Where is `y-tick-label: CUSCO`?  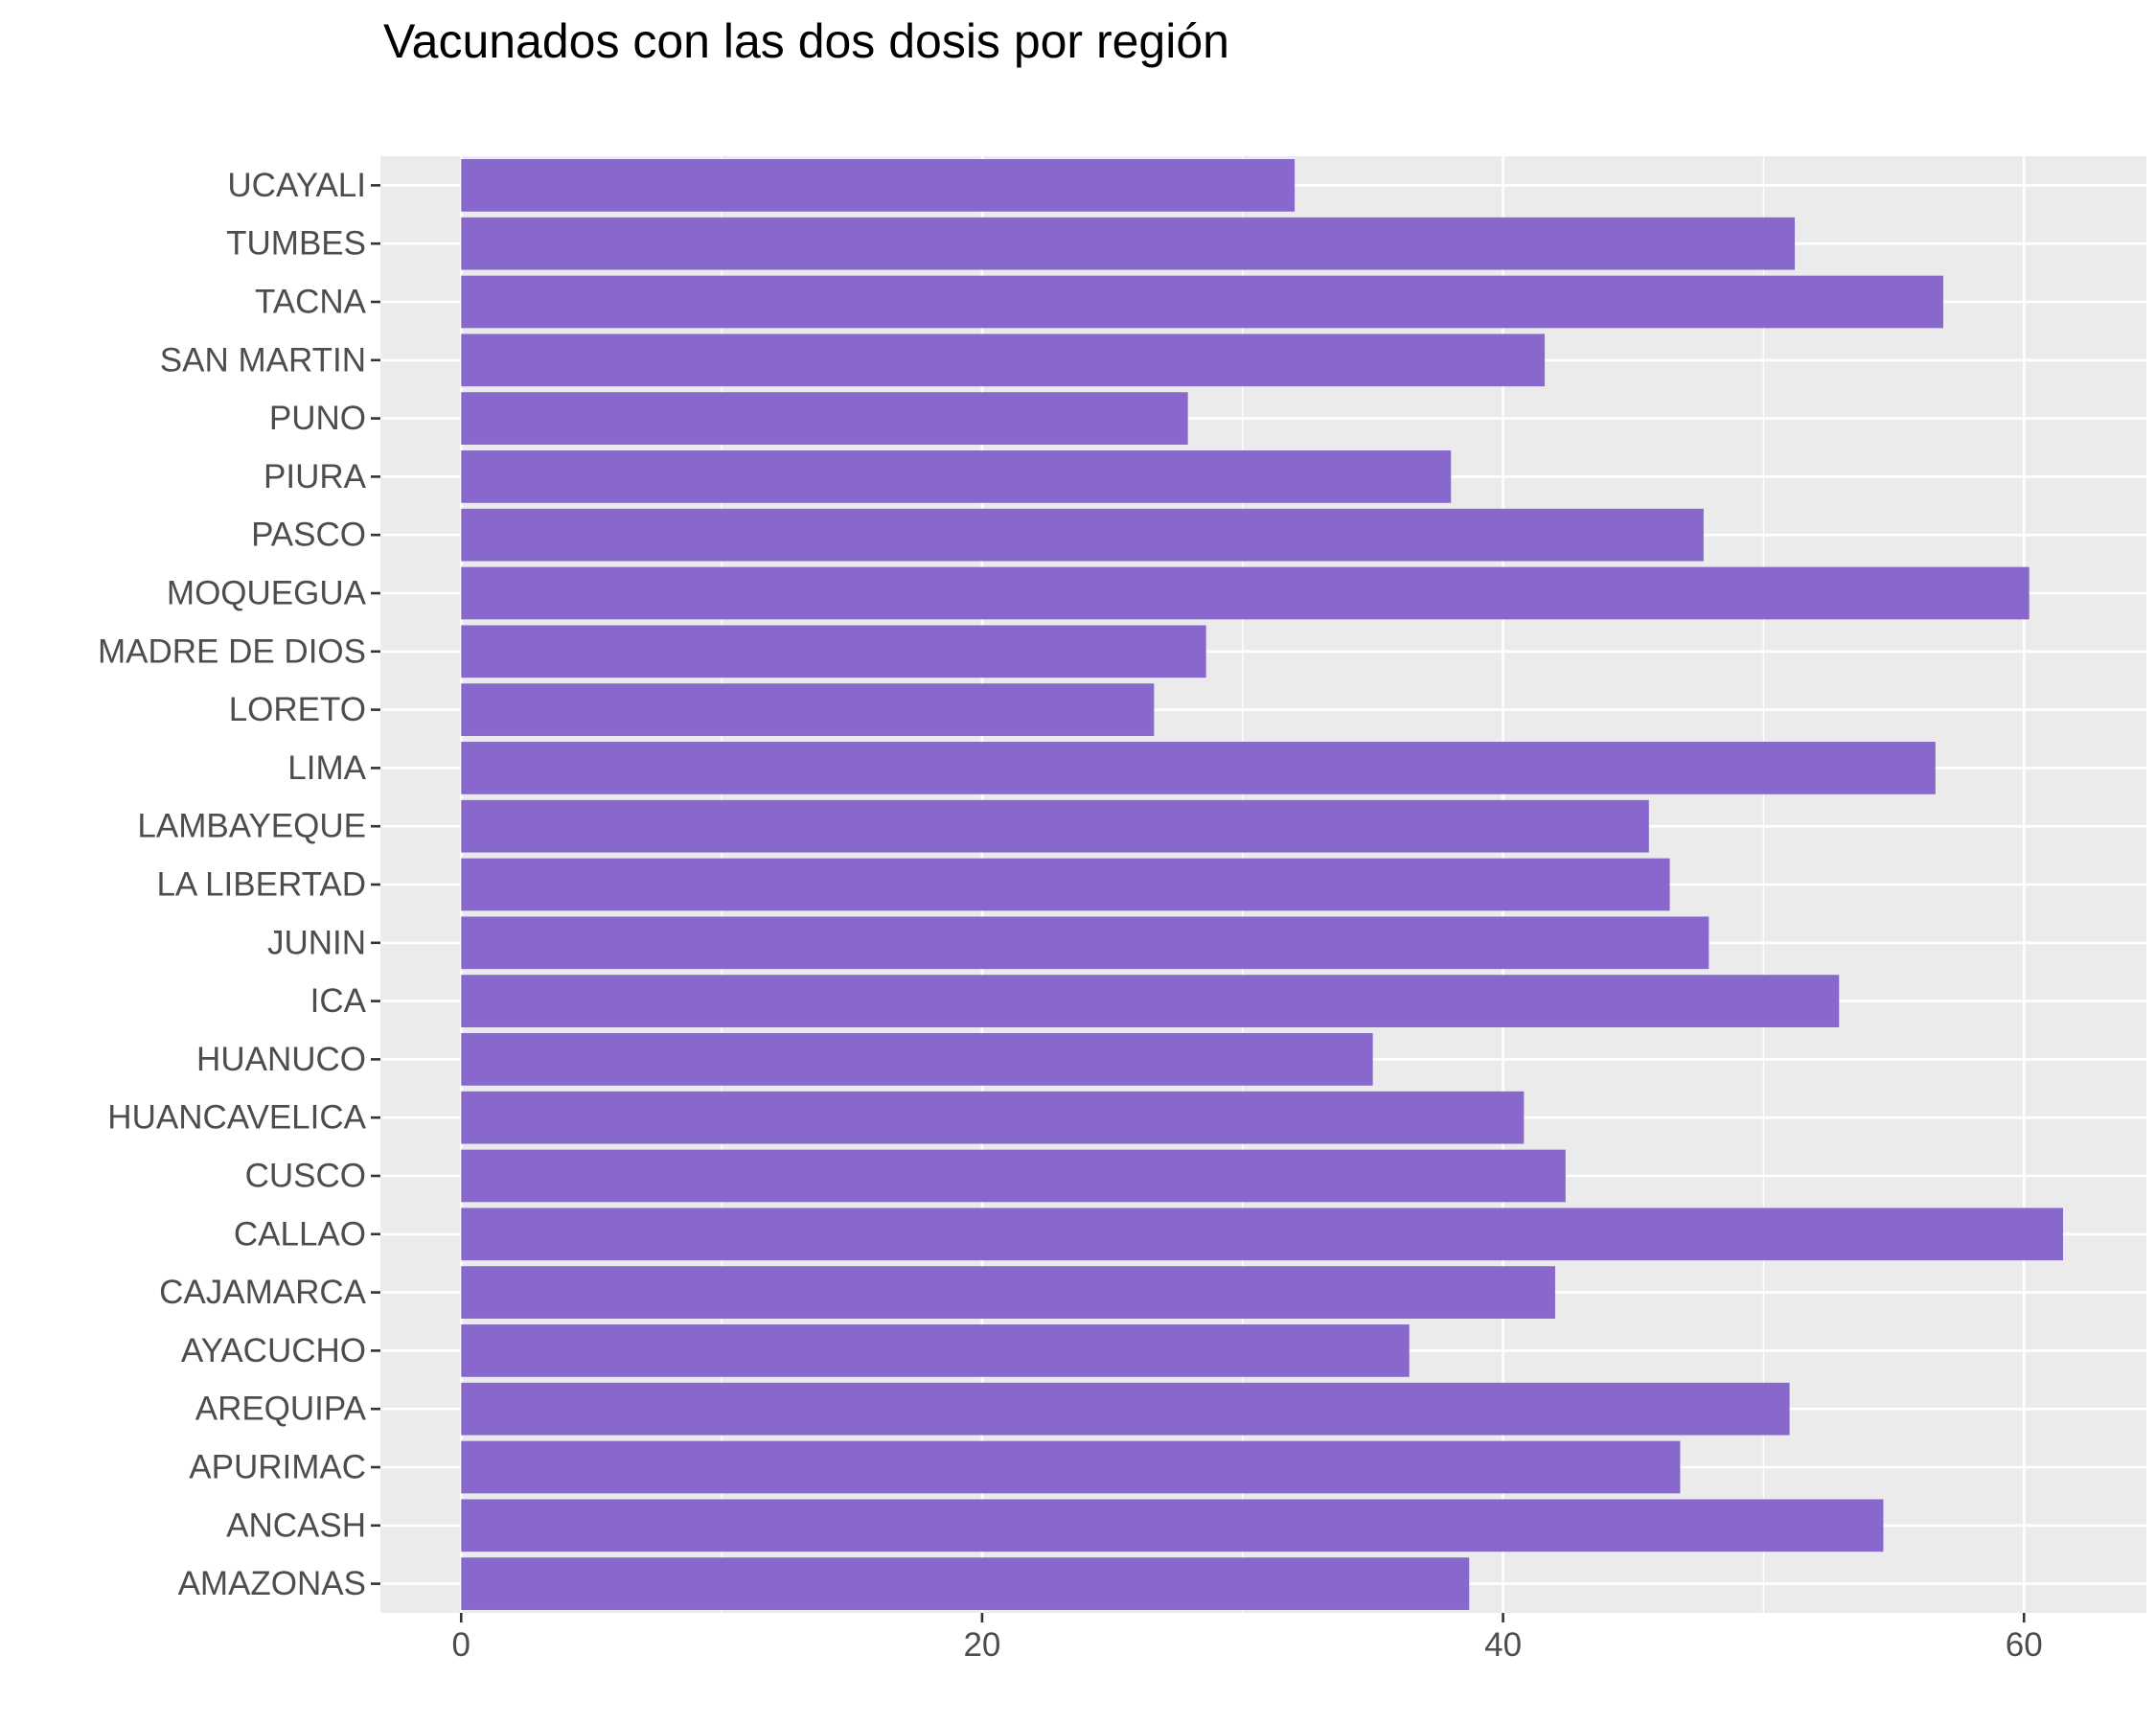
y-tick-label: CUSCO is located at coordinates (305, 1176).